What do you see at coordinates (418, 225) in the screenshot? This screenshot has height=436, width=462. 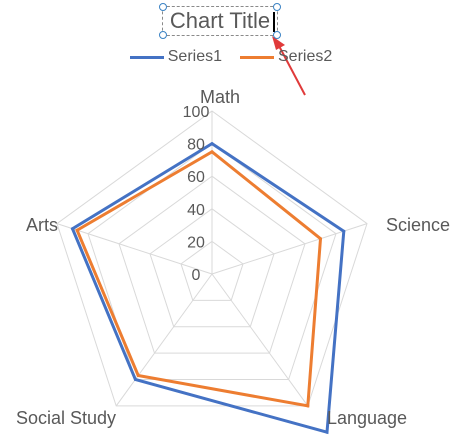 I see `category-label: Science` at bounding box center [418, 225].